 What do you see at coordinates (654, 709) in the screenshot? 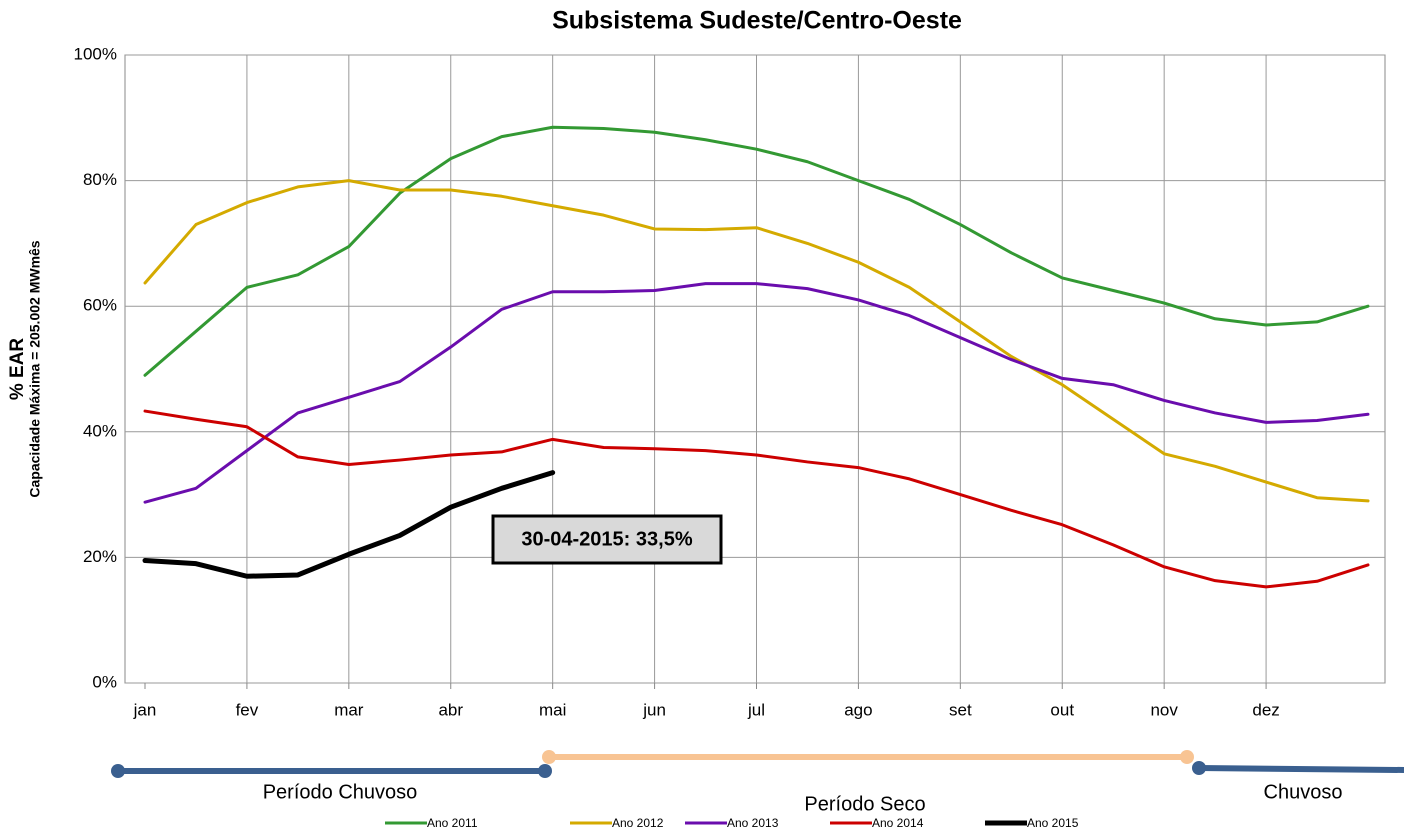
I see `x-tick-label: jun` at bounding box center [654, 709].